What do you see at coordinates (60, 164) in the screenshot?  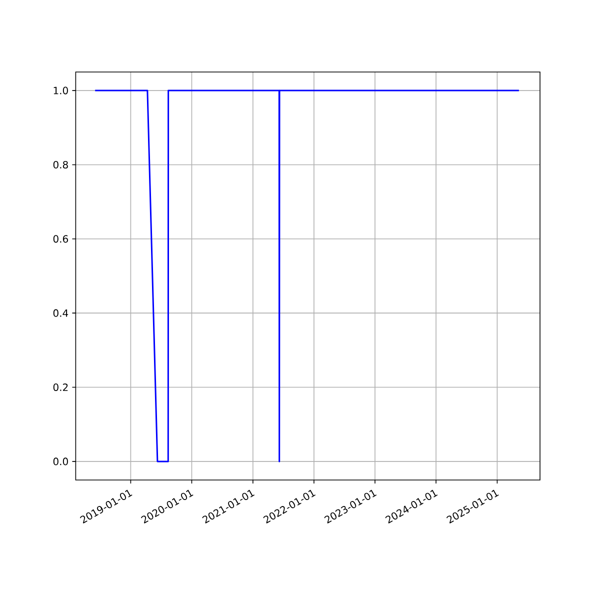 I see `y-tick-label: 0.8` at bounding box center [60, 164].